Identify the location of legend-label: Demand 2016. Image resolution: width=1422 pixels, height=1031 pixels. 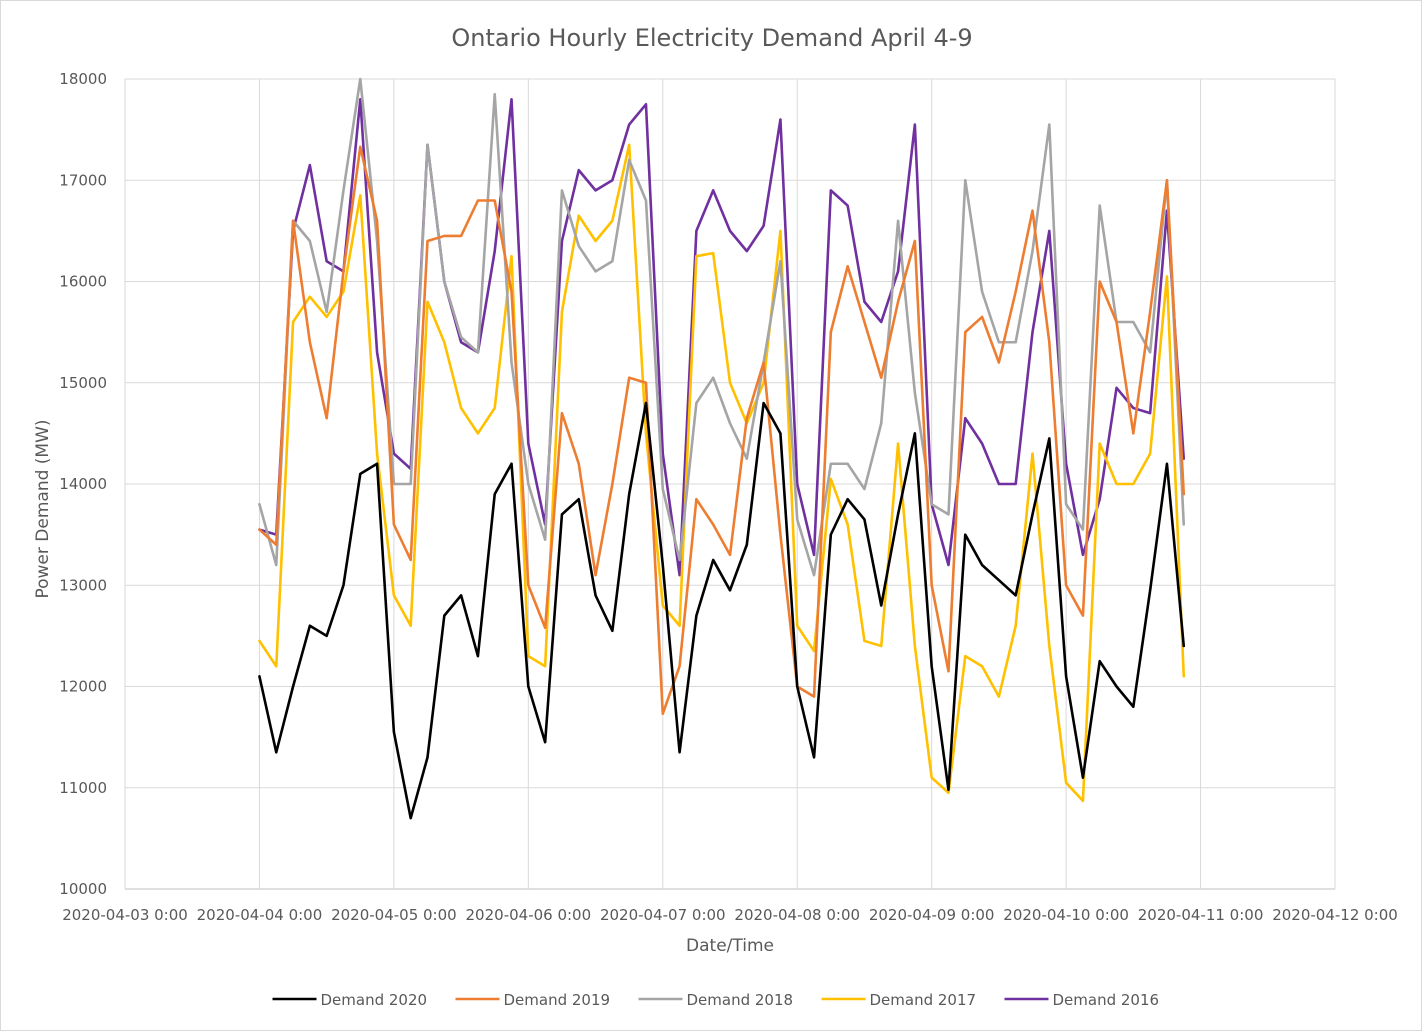
(1106, 1000).